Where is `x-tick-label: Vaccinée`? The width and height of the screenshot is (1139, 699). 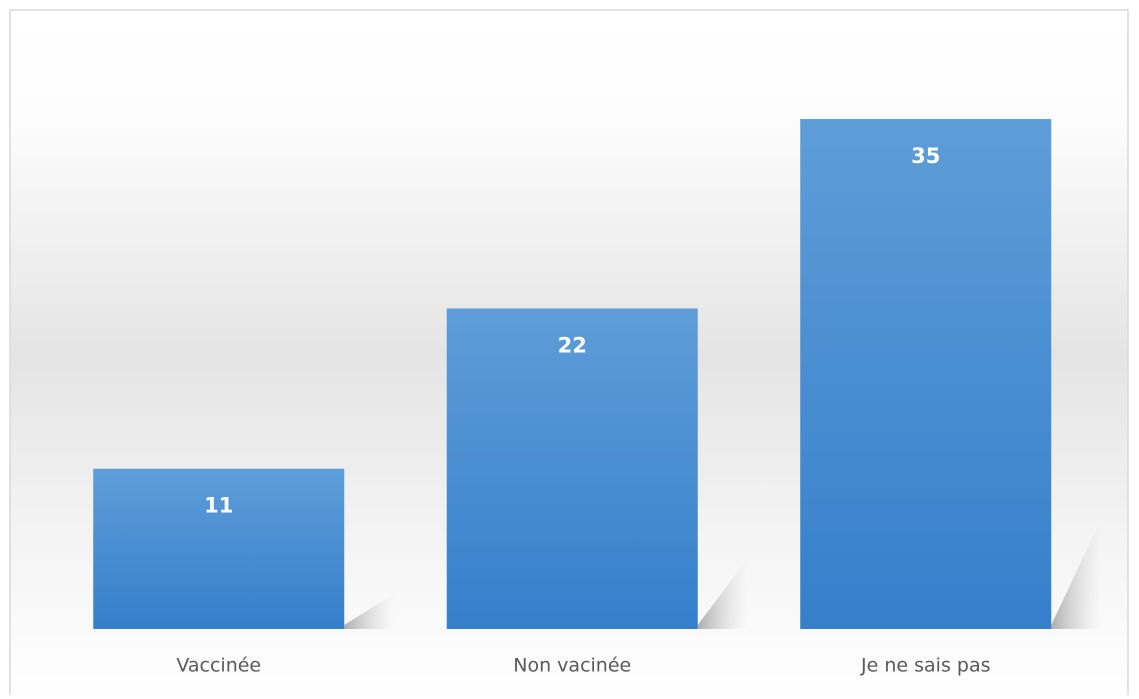
x-tick-label: Vaccinée is located at coordinates (218, 666).